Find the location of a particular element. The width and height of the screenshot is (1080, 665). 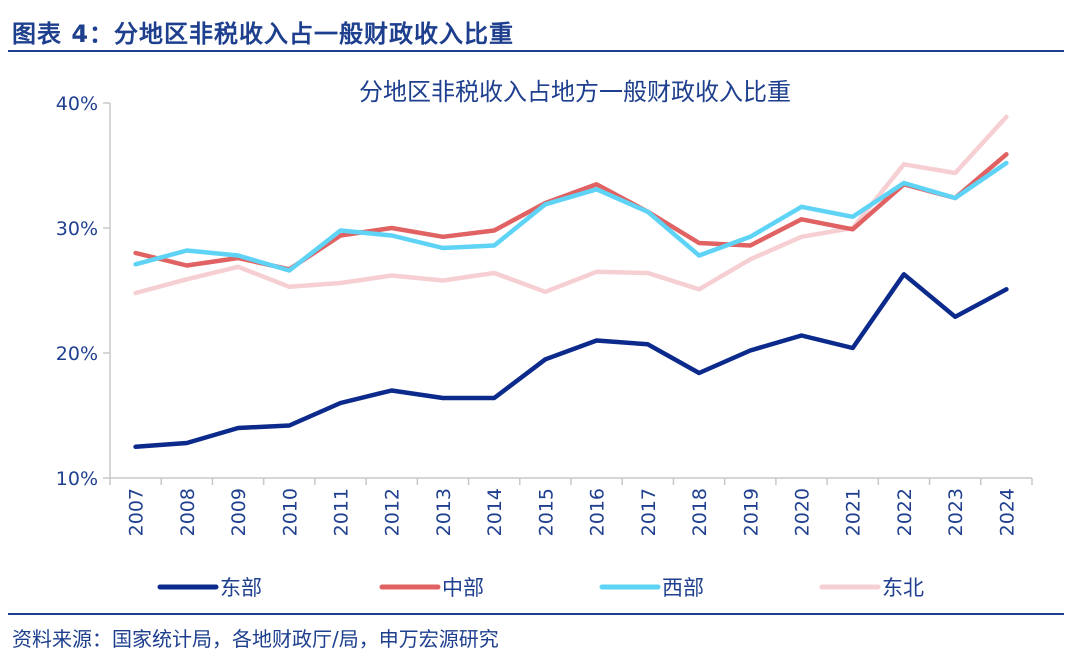

x-tick-label: 2019 is located at coordinates (751, 512).